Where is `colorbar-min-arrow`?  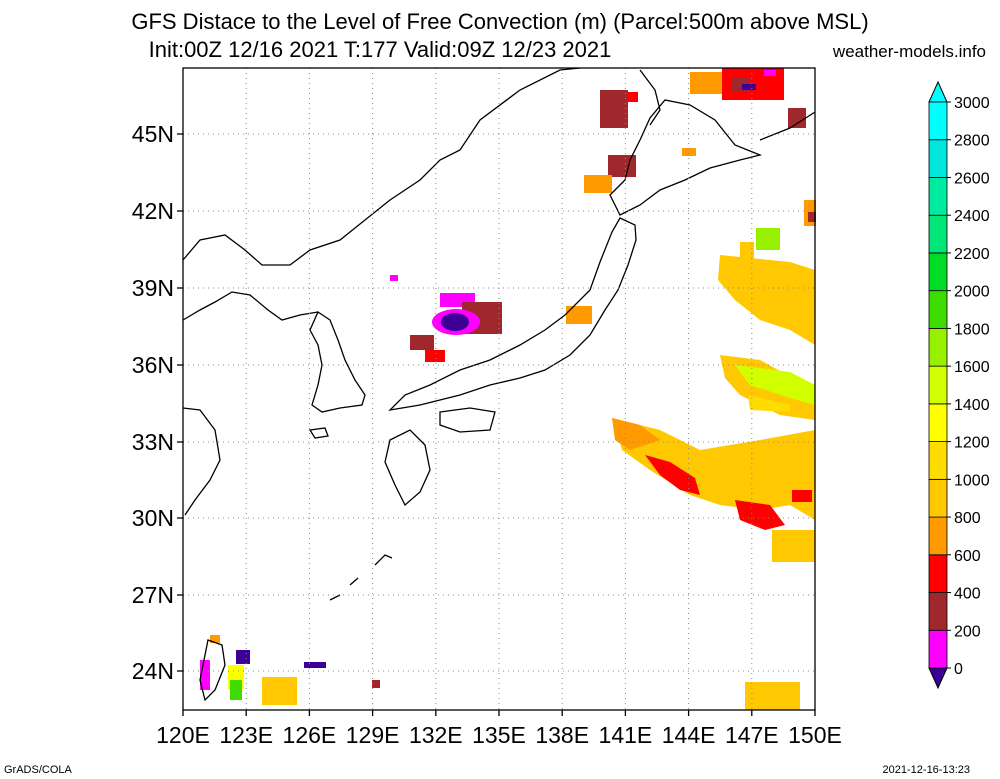 colorbar-min-arrow is located at coordinates (938, 678).